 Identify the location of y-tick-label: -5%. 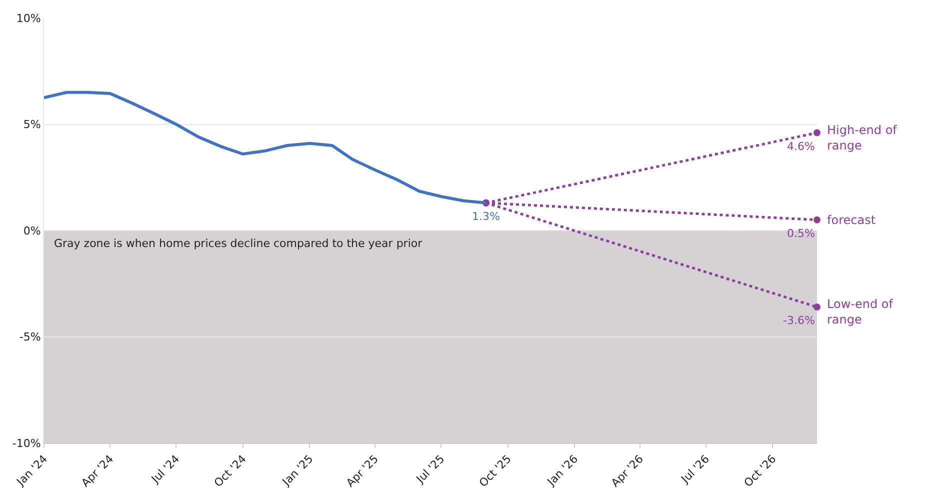
(30, 337).